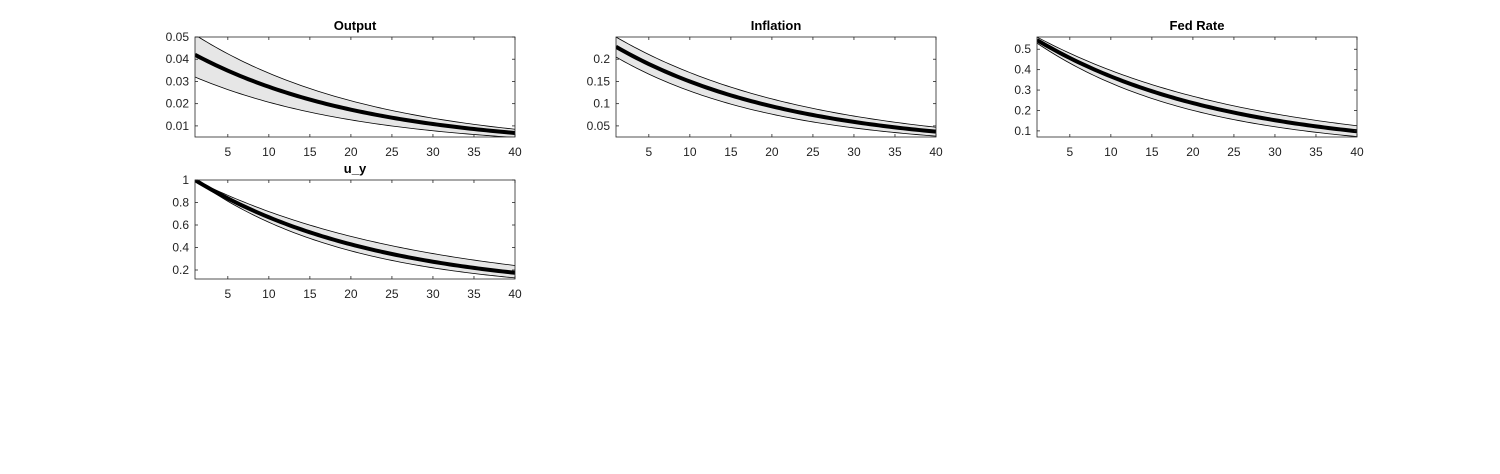 This screenshot has height=474, width=1500. What do you see at coordinates (185, 180) in the screenshot?
I see `y-tick-label: 1` at bounding box center [185, 180].